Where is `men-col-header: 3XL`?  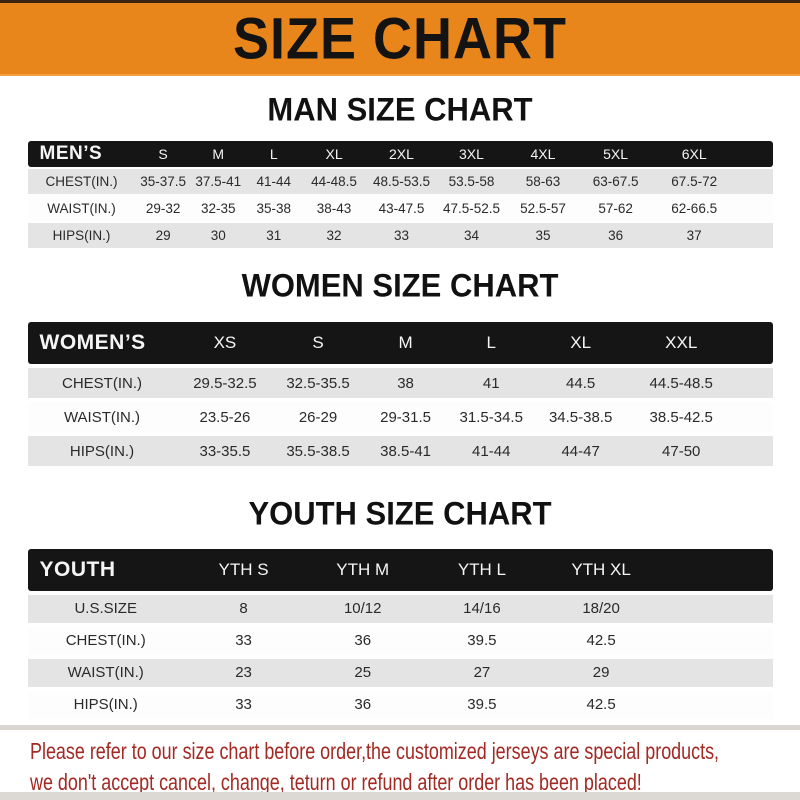 men-col-header: 3XL is located at coordinates (471, 153).